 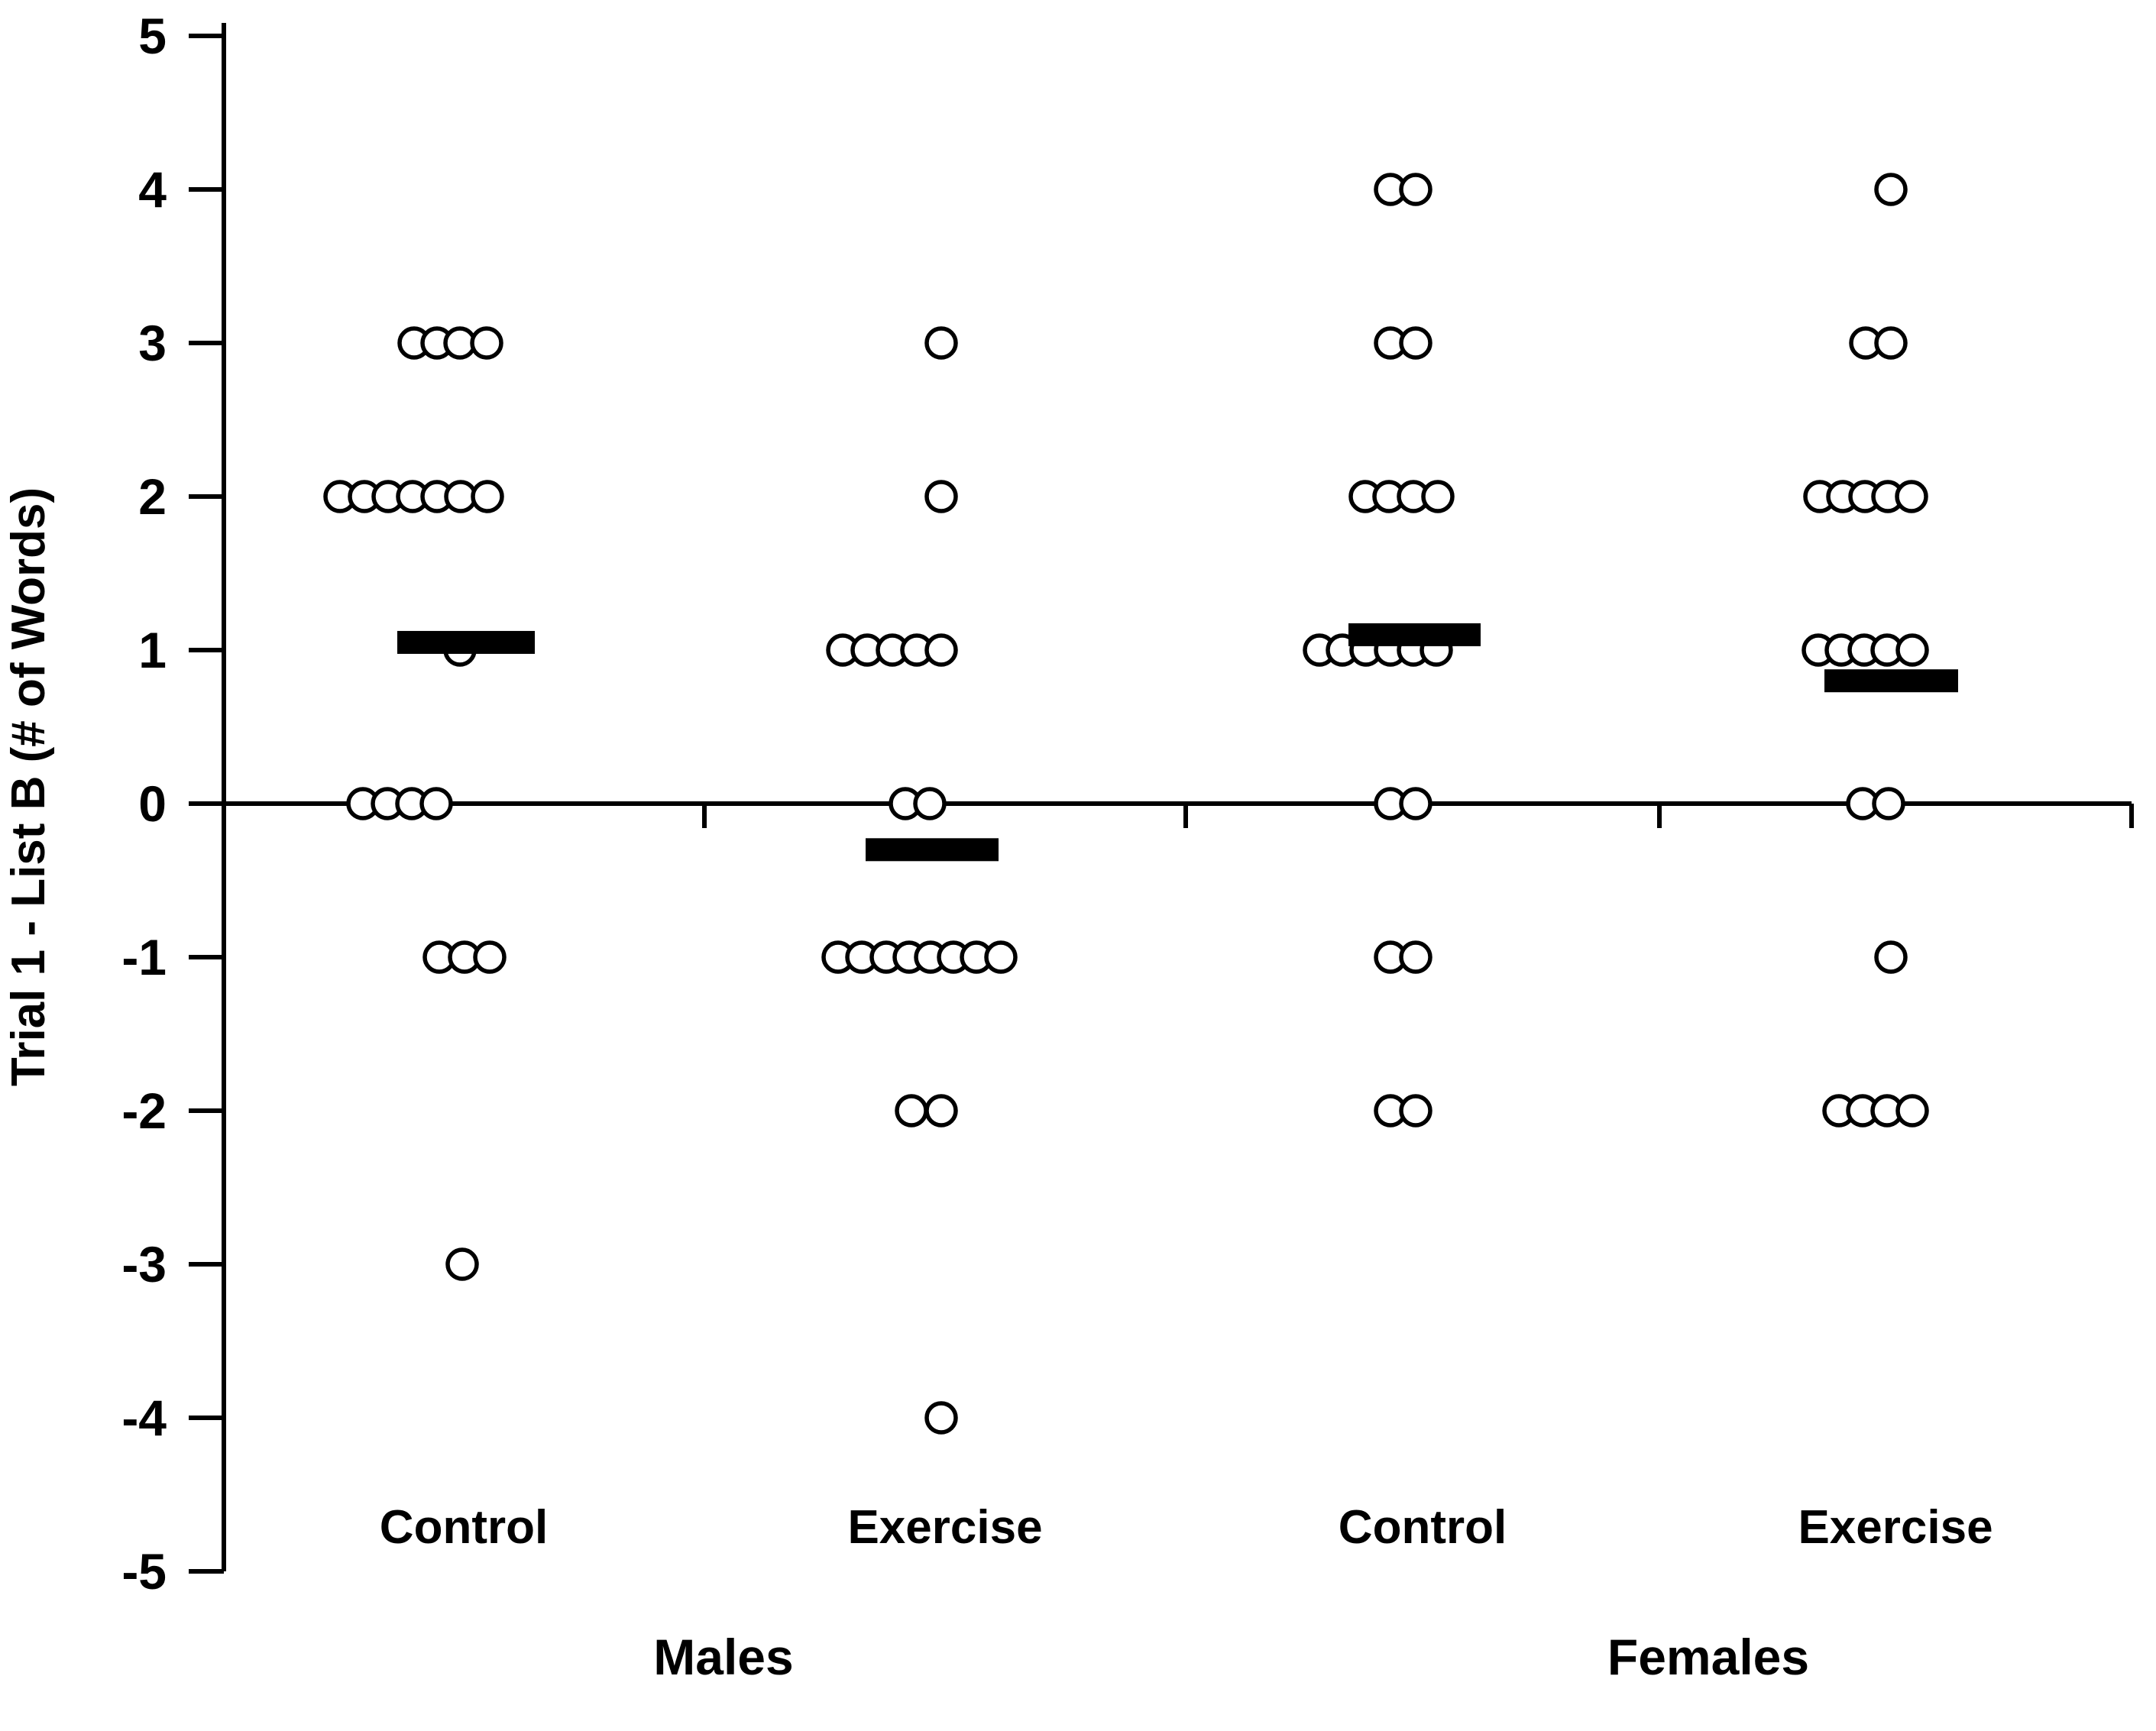 What do you see at coordinates (29, 786) in the screenshot?
I see `y-axis-title: Trial 1 - List B (# of Words)` at bounding box center [29, 786].